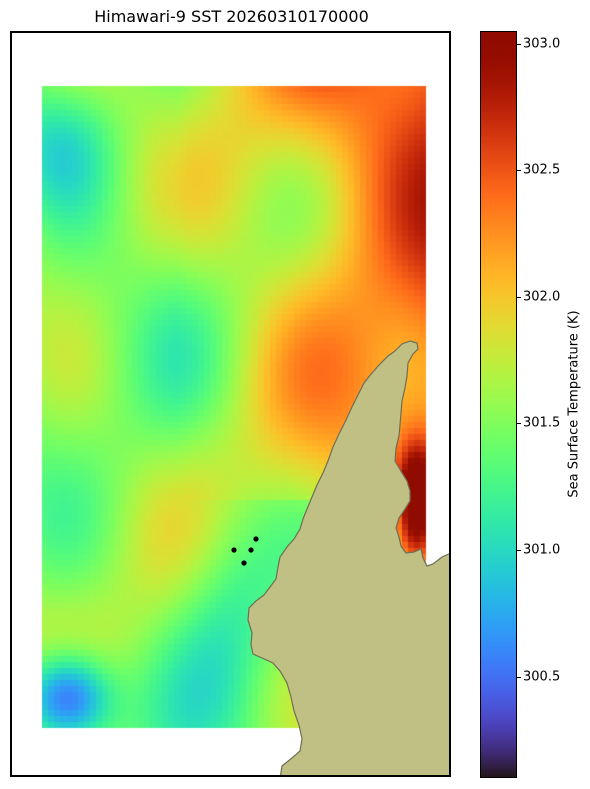 This screenshot has height=789, width=590. Describe the element at coordinates (542, 170) in the screenshot. I see `colorbar-tick-label: 302.5` at that location.